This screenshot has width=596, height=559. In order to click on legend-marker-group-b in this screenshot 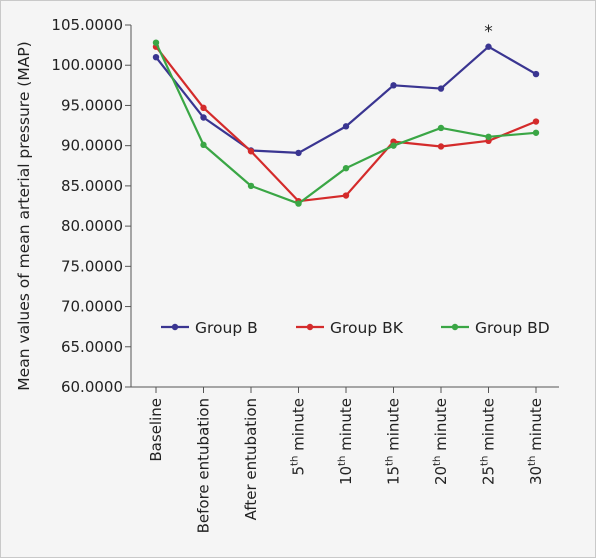, I will do `click(175, 327)`.